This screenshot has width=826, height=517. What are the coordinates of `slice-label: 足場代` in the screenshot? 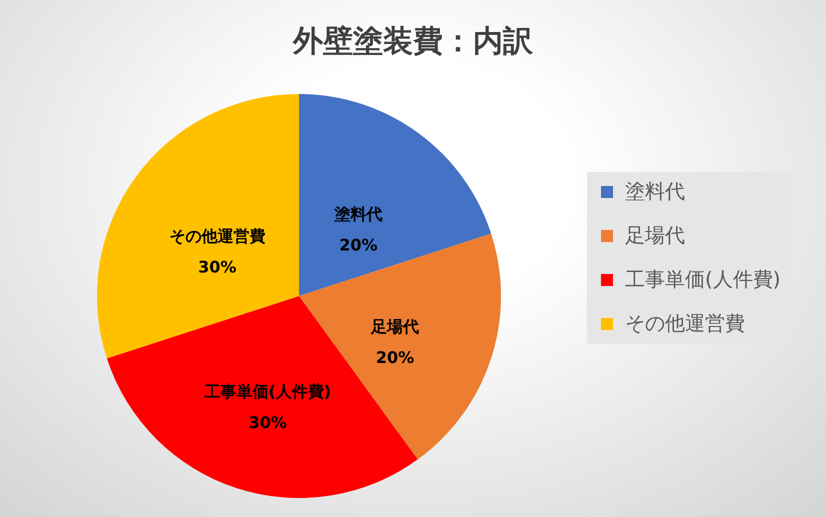 It's located at (395, 326).